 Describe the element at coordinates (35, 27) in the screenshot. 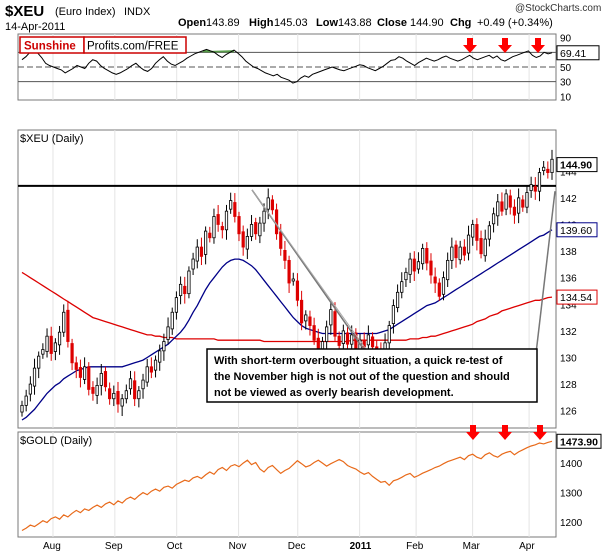

I see `chart-date: 14-Apr-2011` at that location.